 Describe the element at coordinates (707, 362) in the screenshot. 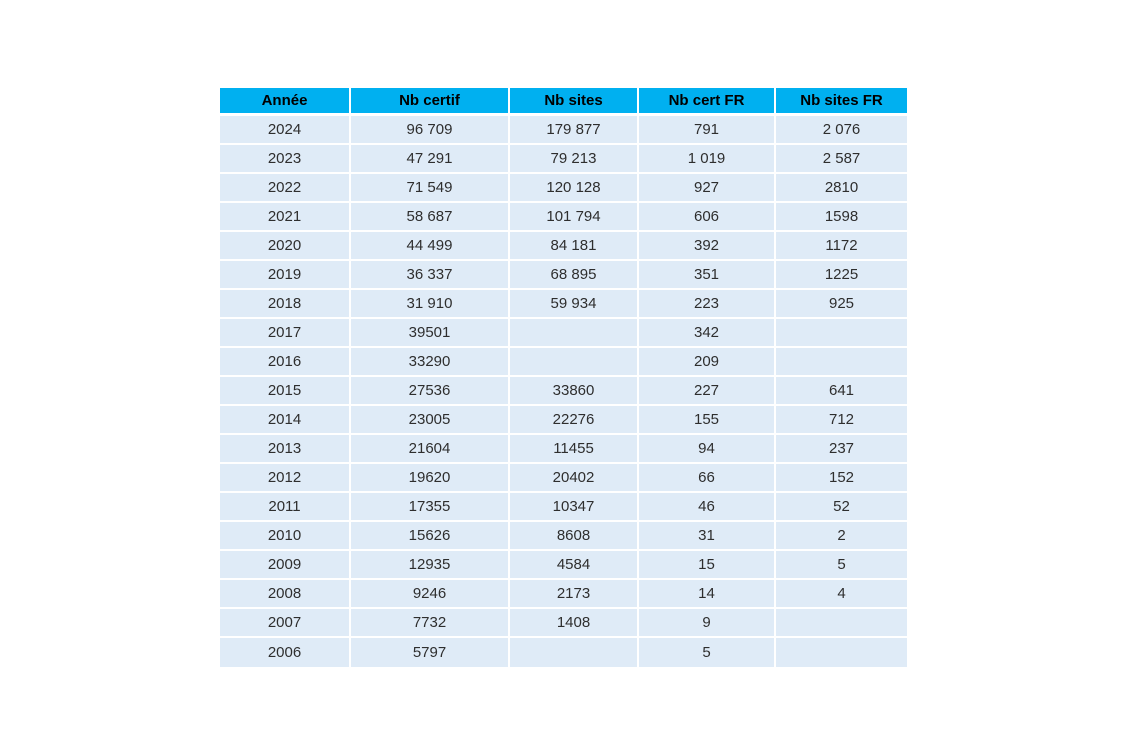

I see `table-cell: 209` at that location.